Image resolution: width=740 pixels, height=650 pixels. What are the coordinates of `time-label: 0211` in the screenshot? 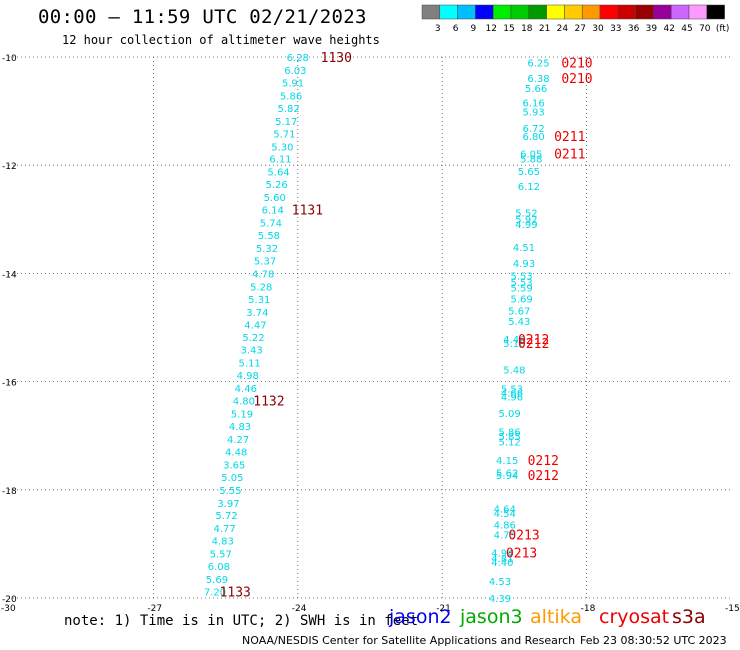 It's located at (569, 154).